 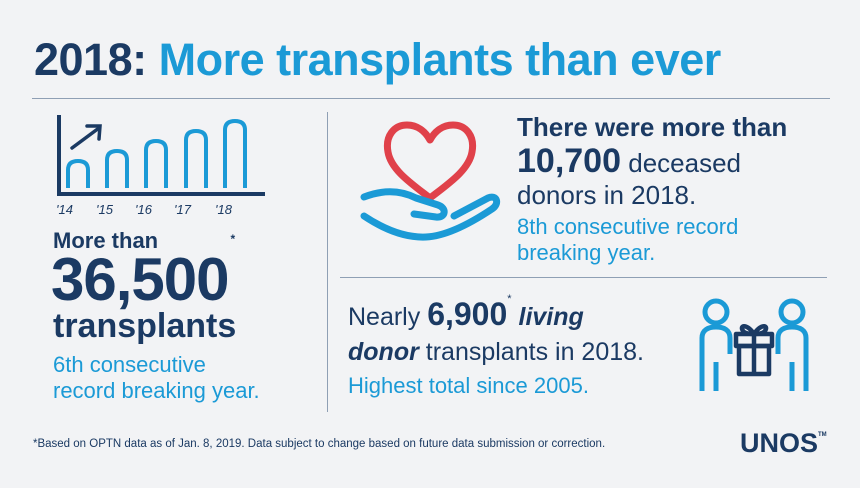 I want to click on title-text: More transplants than ever, so click(x=440, y=59).